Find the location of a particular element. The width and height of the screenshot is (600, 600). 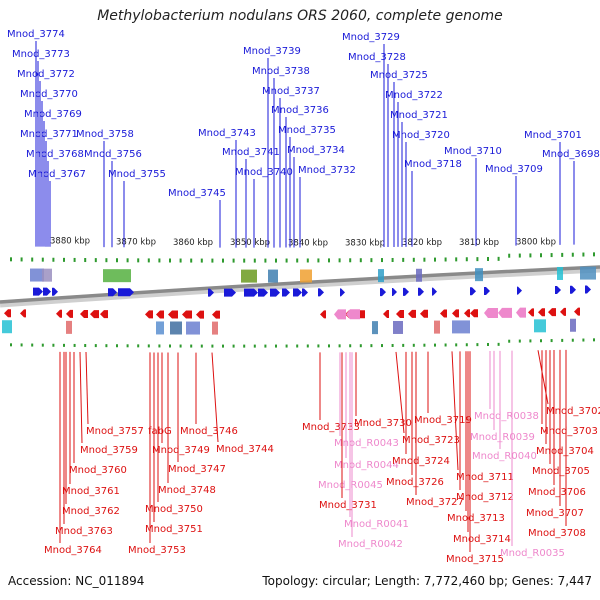

gene-label-bottom: Mnod_3708 is located at coordinates (557, 533).